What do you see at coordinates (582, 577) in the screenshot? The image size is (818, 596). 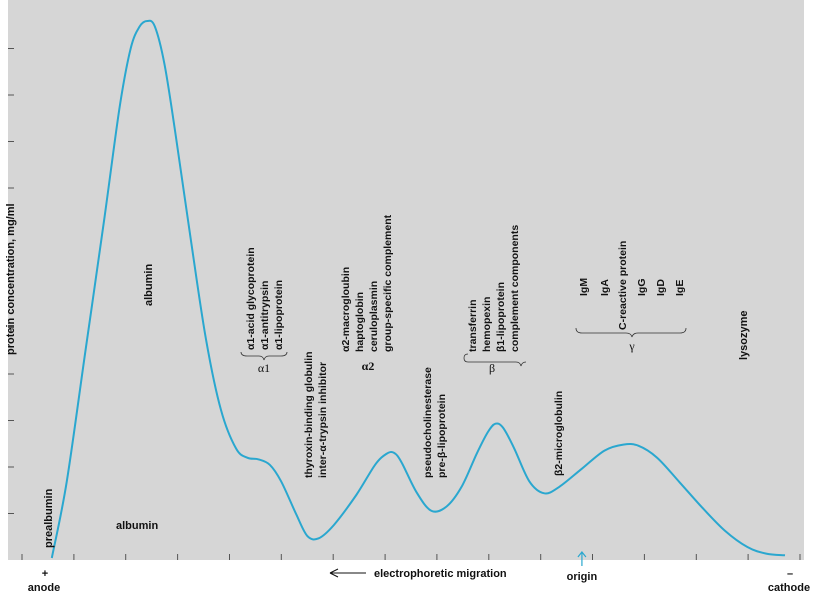 I see `origin-label: origin` at bounding box center [582, 577].